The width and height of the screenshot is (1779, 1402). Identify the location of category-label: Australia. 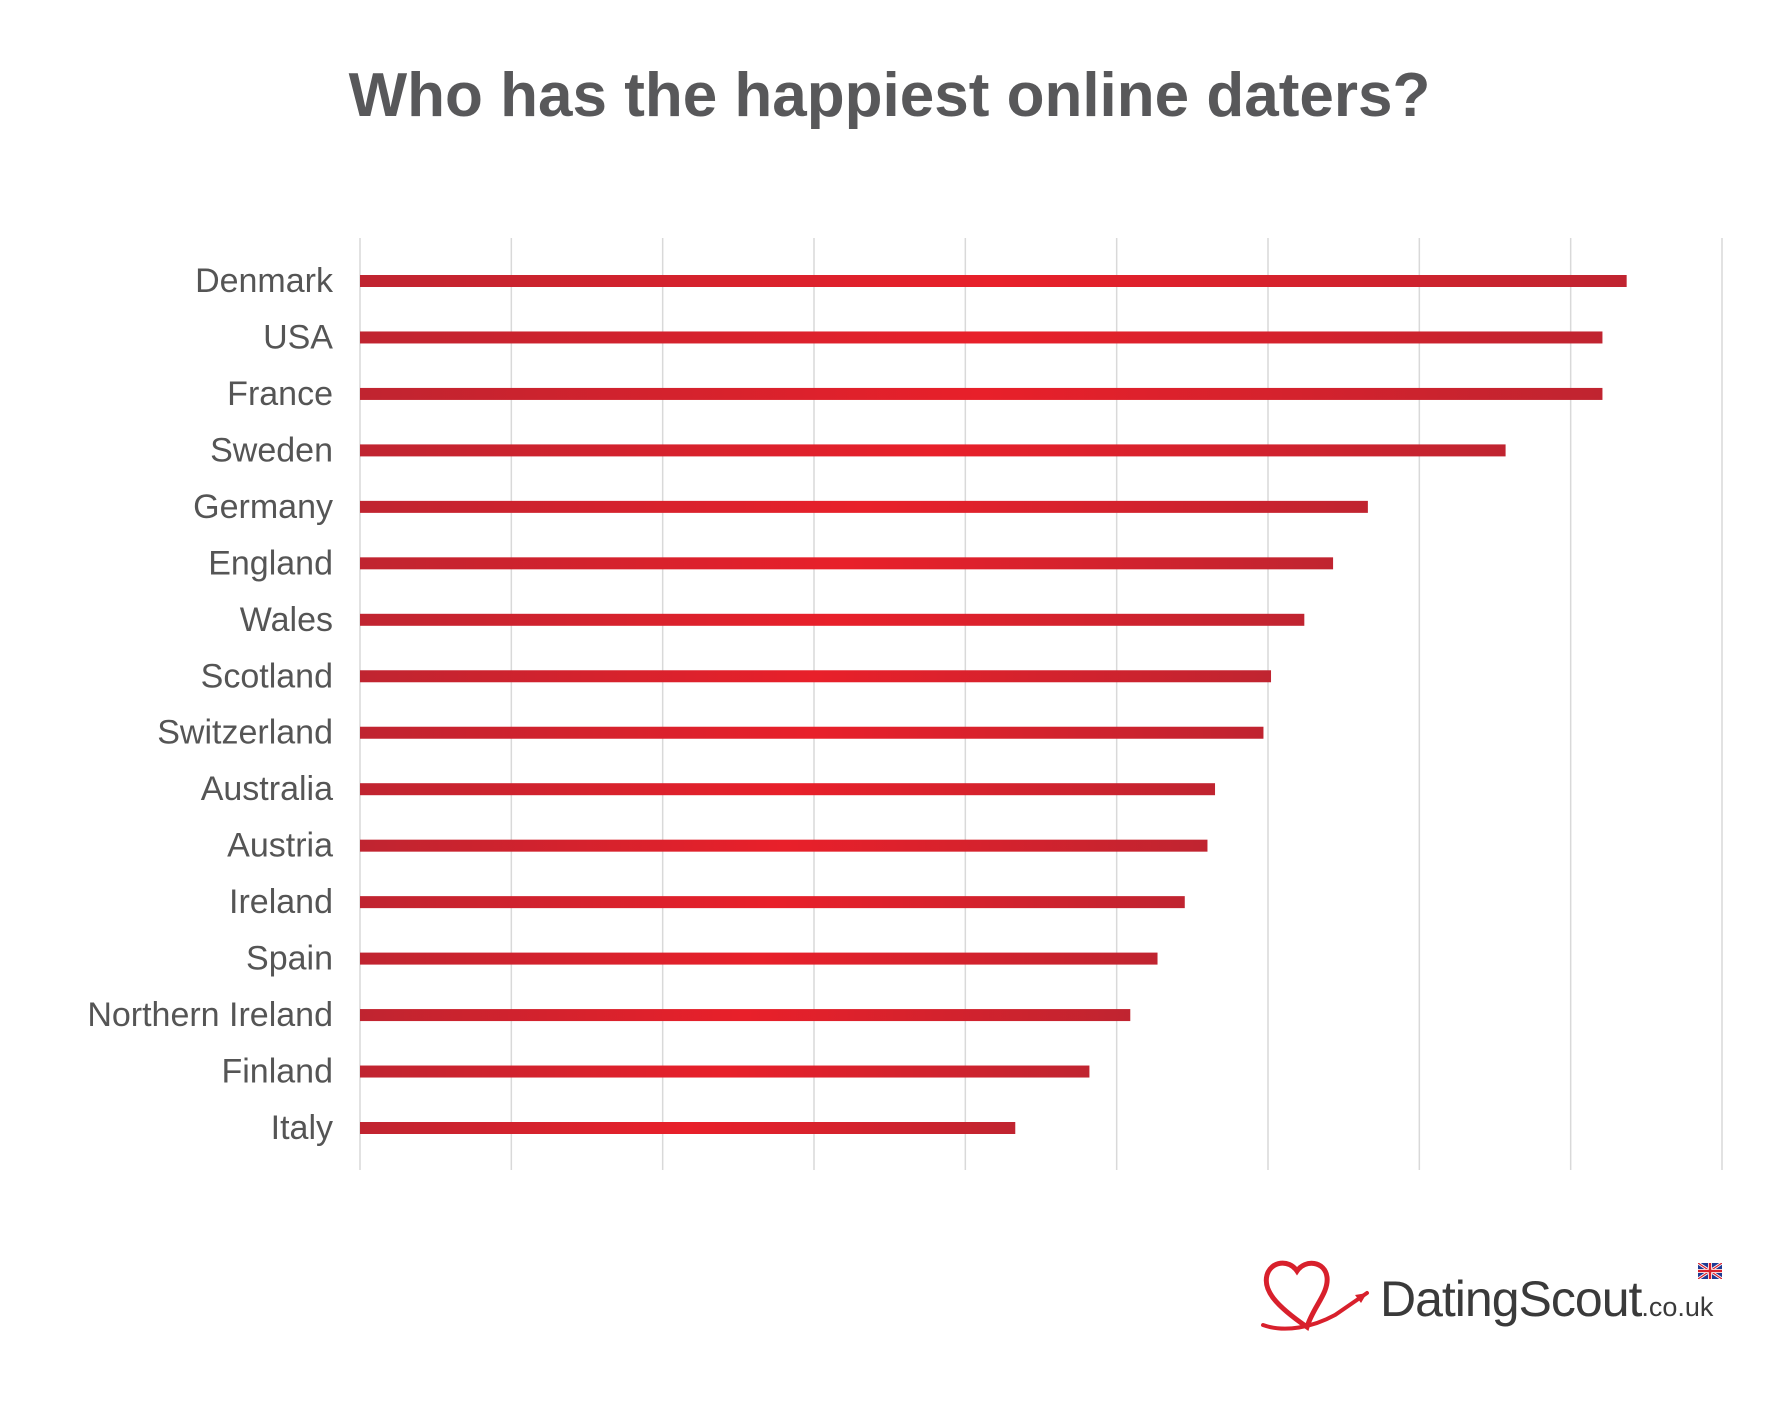
(267, 789).